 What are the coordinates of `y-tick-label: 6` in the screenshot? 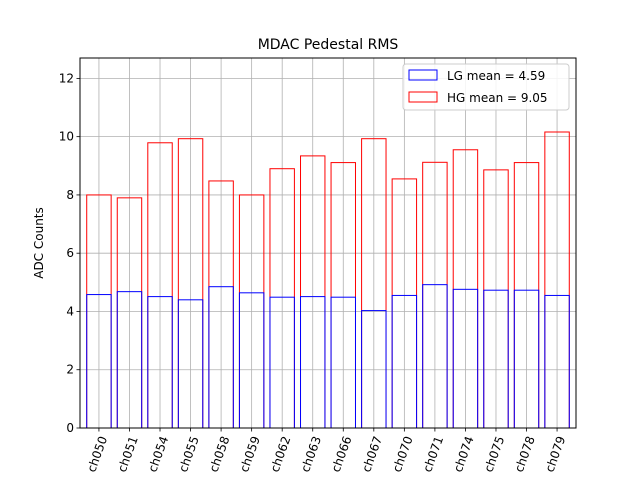 It's located at (70, 253).